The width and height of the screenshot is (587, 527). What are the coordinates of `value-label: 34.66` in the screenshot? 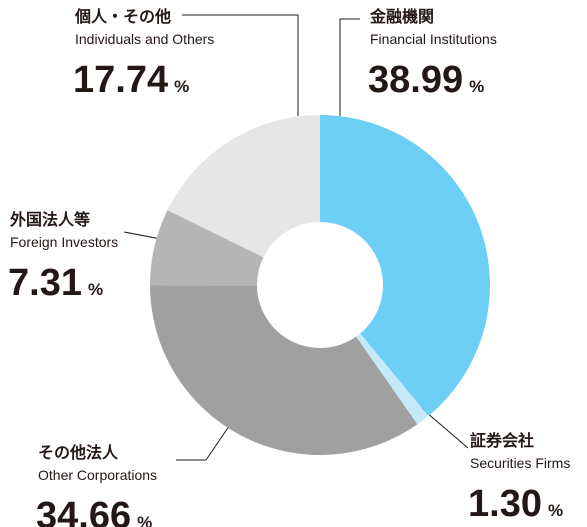 It's located at (83, 511).